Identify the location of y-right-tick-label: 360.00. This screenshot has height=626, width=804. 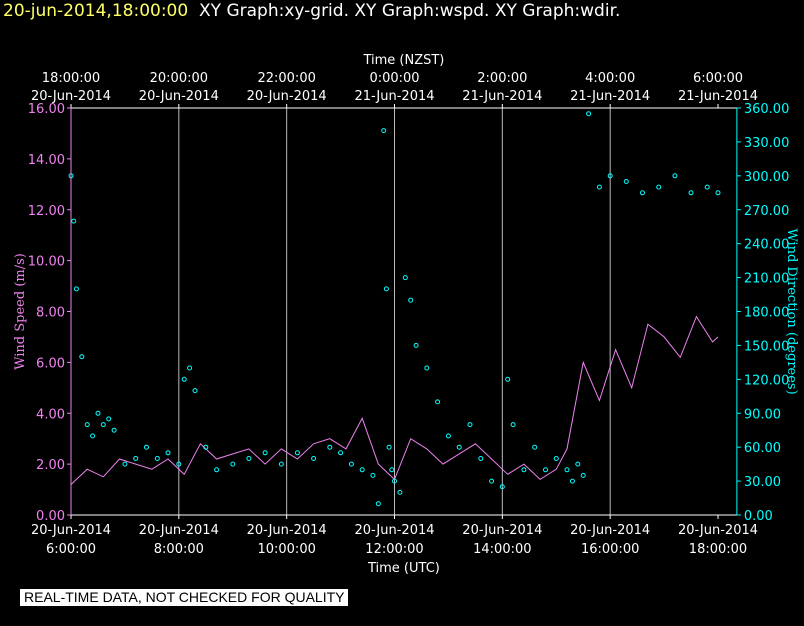
(767, 109).